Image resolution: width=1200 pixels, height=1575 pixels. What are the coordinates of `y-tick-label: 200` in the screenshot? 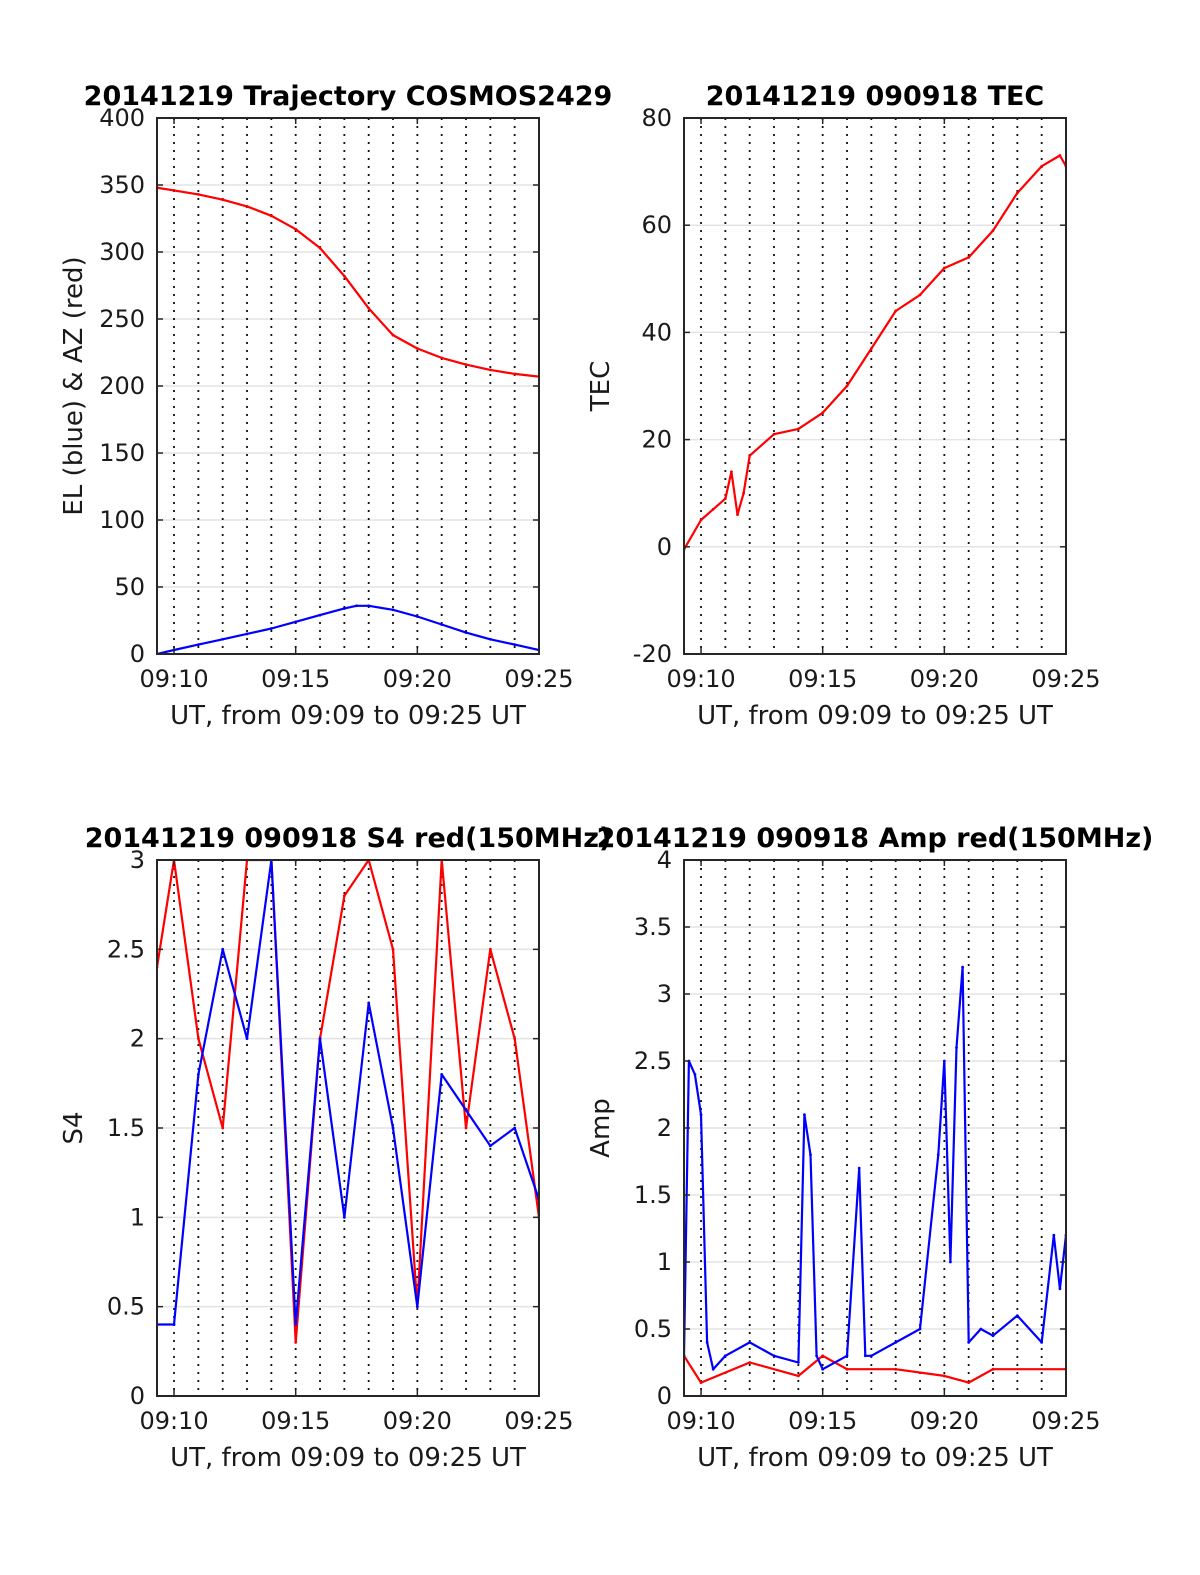 It's located at (122, 386).